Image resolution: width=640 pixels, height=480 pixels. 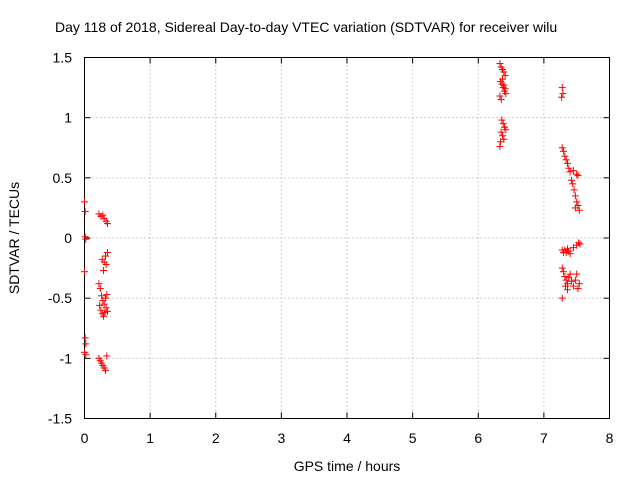 I want to click on y-tick-label: 0, so click(x=68, y=238).